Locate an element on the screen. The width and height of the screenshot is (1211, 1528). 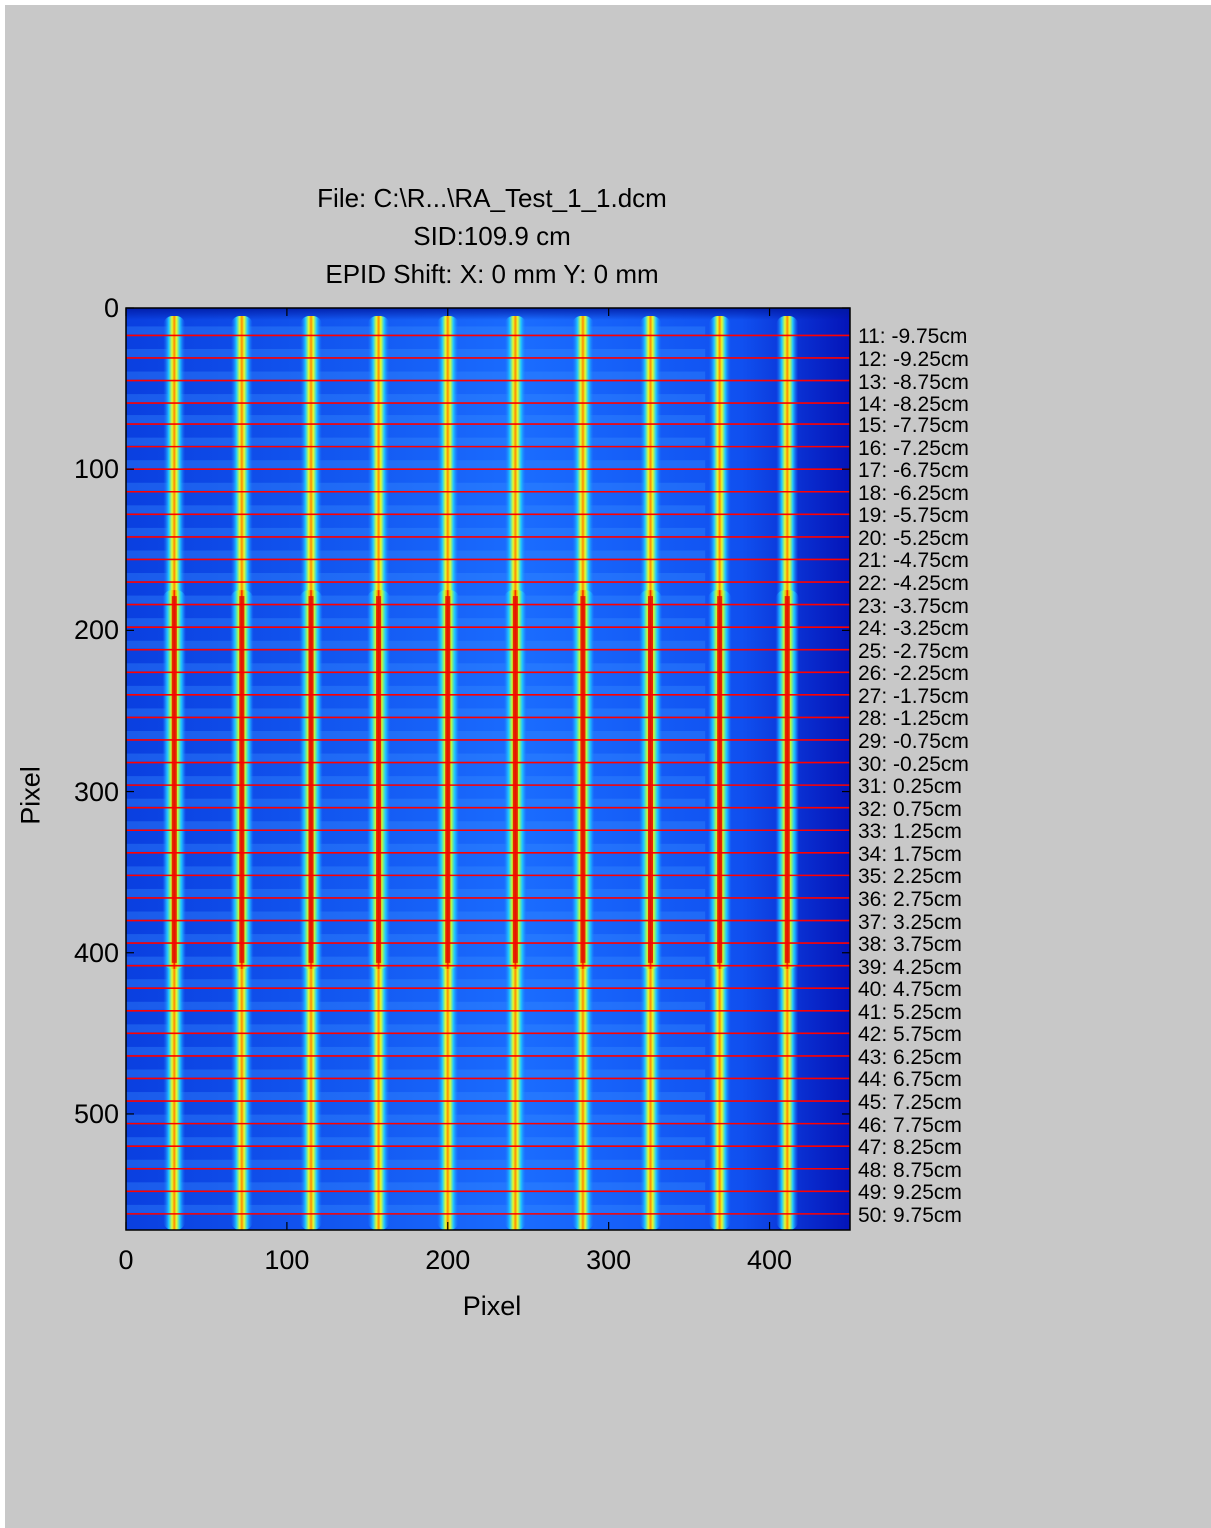
profile-line-label: 38: 3.75cm is located at coordinates (910, 945).